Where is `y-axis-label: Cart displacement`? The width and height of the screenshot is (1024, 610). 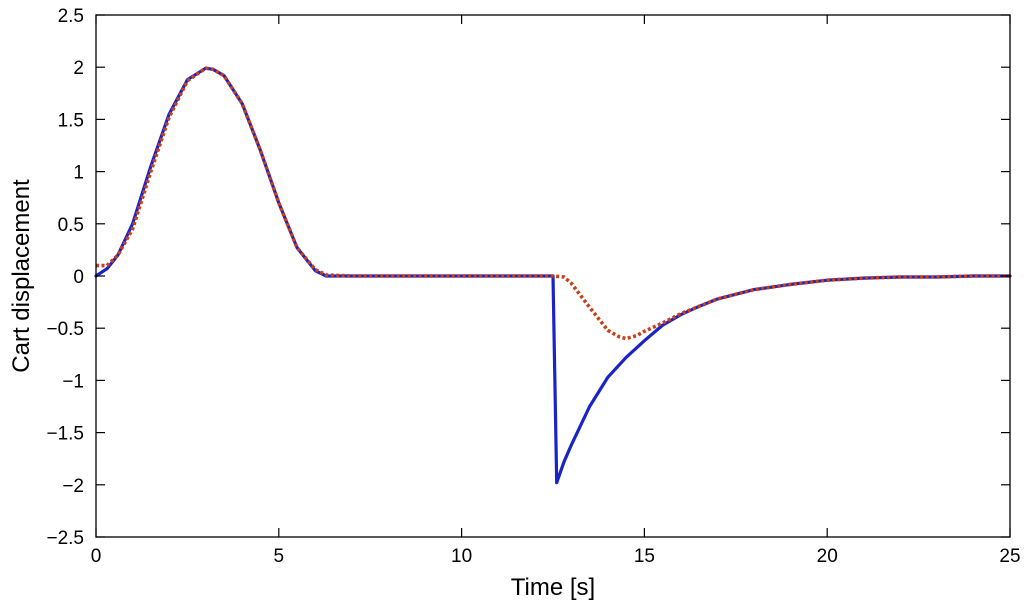 y-axis-label: Cart displacement is located at coordinates (21, 276).